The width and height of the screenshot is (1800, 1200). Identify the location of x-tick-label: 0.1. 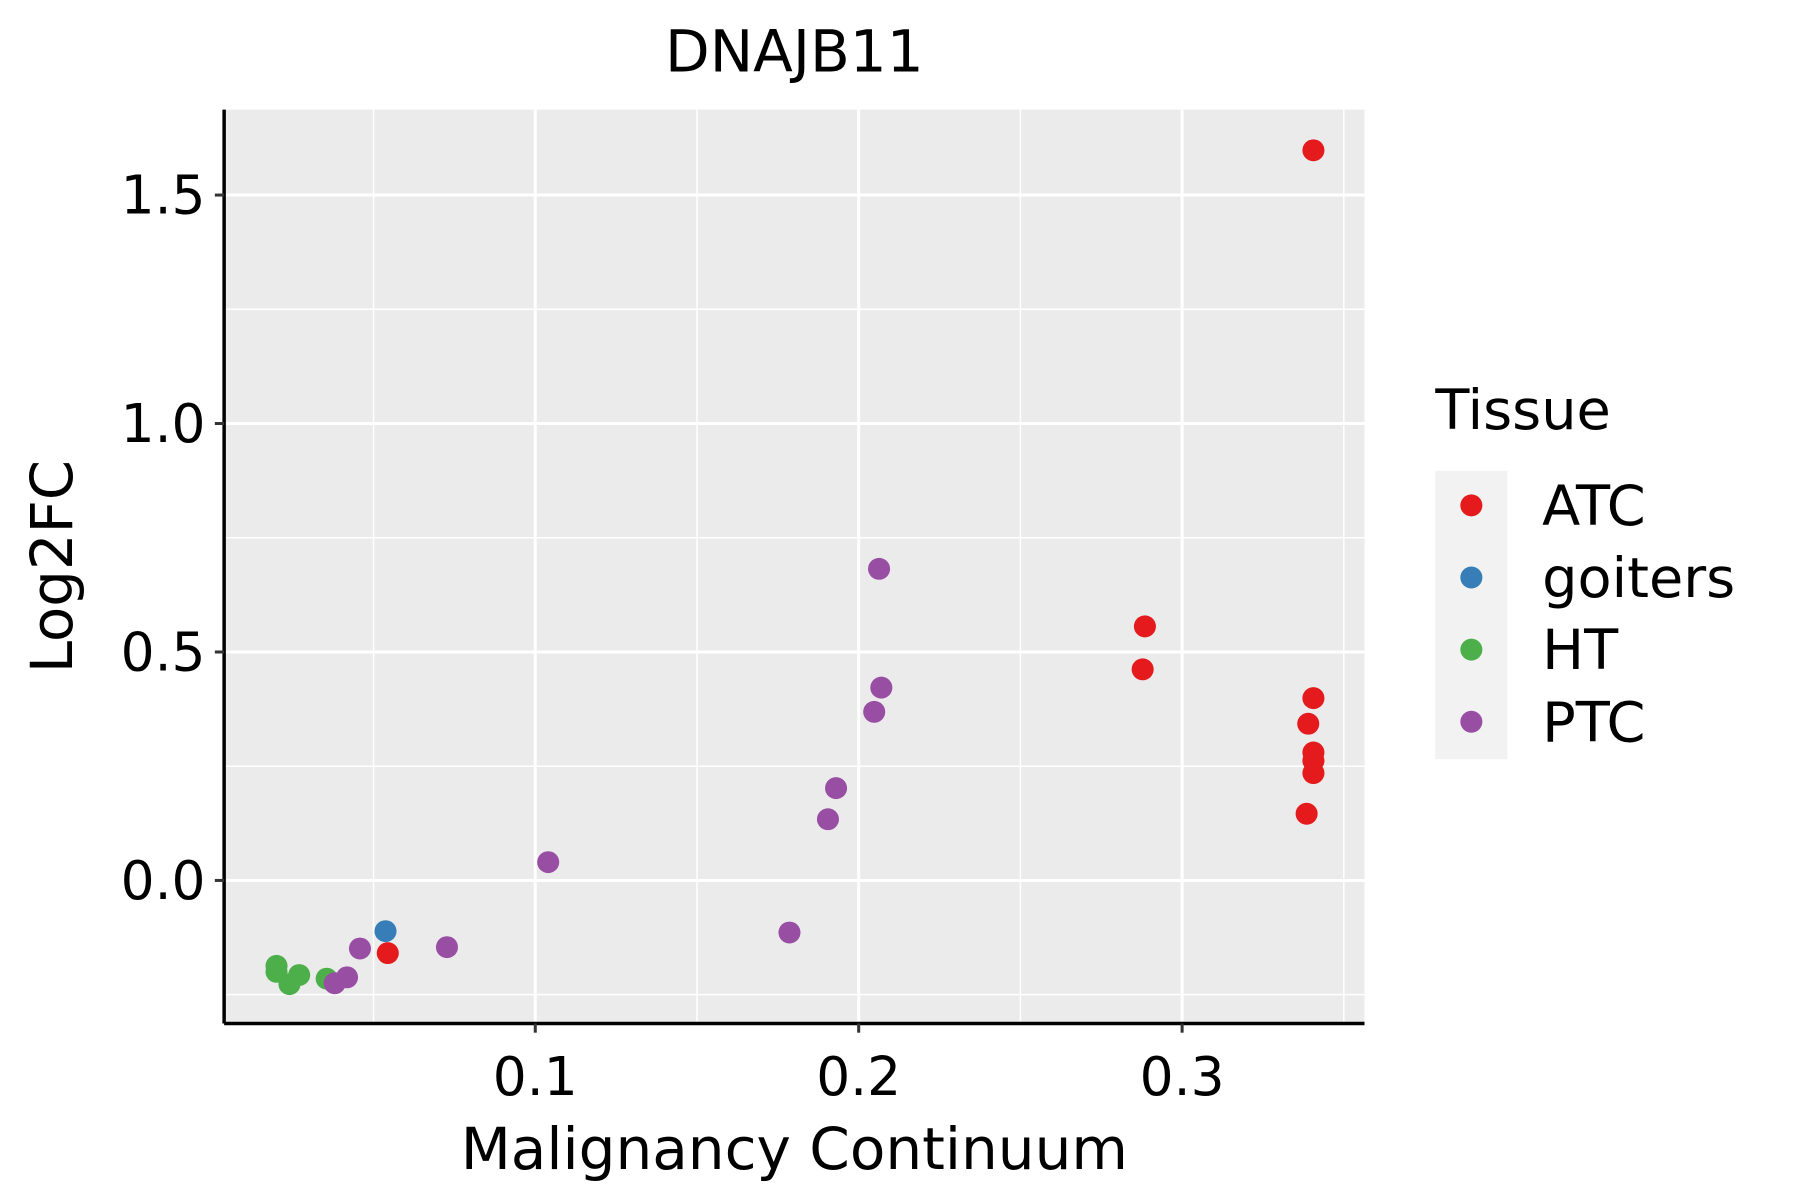
(535, 1077).